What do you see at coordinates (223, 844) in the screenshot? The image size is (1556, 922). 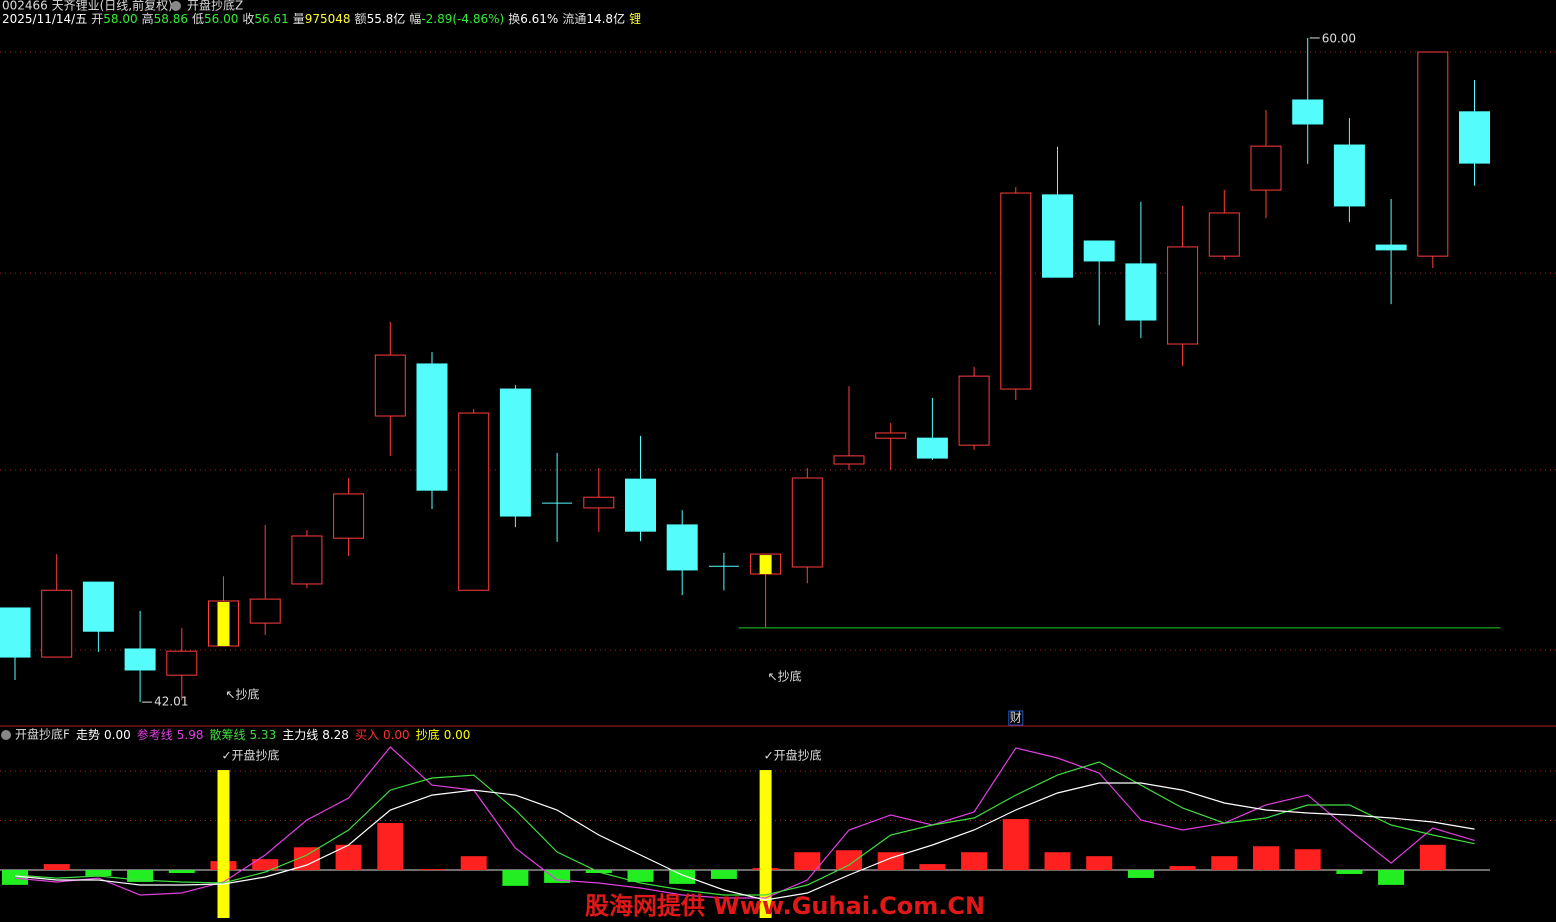 I see `signal-bar` at bounding box center [223, 844].